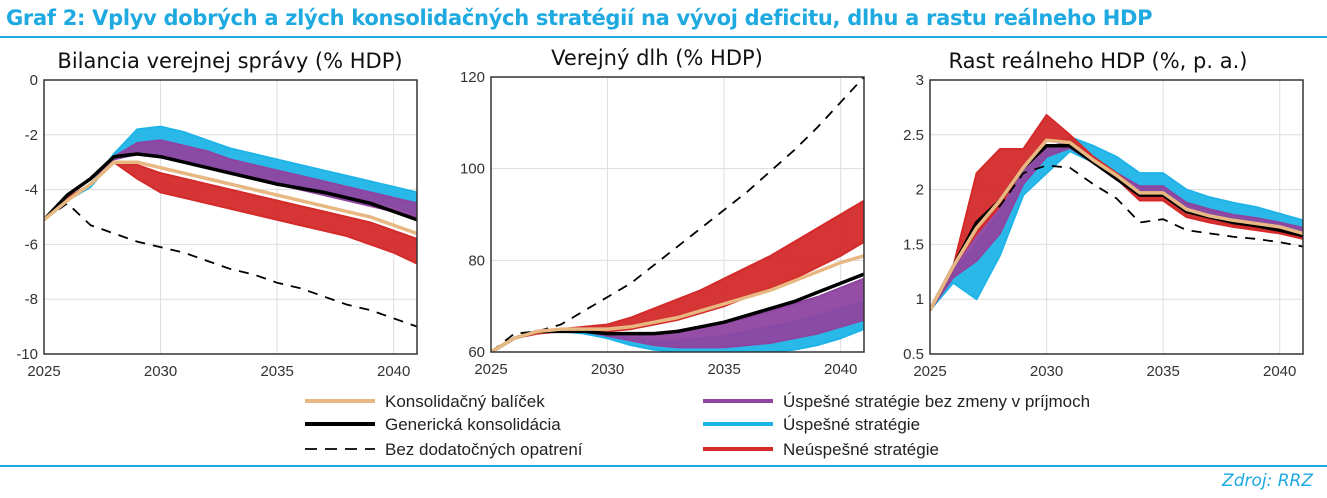 This screenshot has height=498, width=1327. I want to click on legend-item-neuspesne: Neúspešné stratégie, so click(821, 449).